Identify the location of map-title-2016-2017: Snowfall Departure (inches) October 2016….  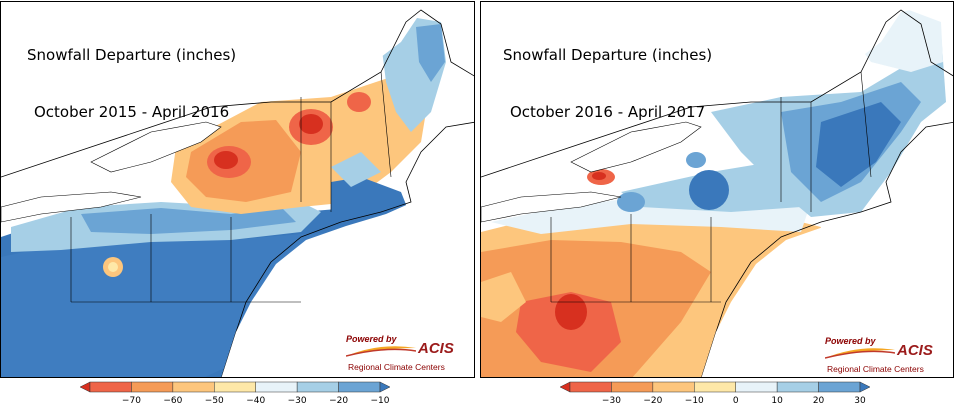
(607, 84).